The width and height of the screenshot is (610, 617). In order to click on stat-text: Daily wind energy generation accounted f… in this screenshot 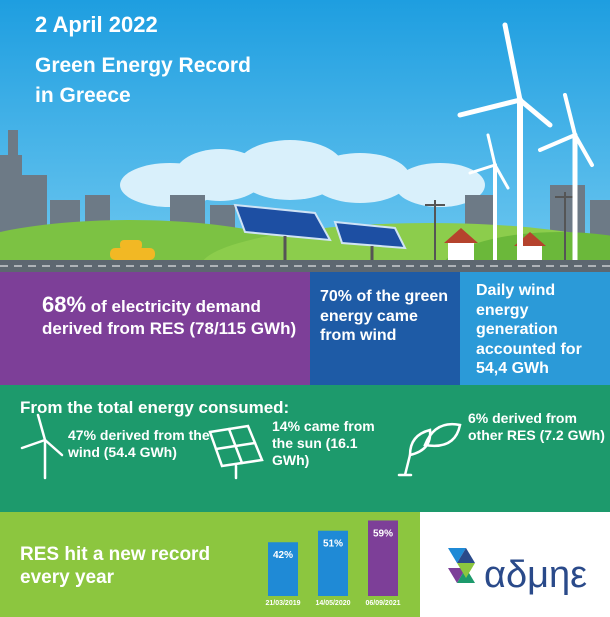, I will do `click(529, 330)`.